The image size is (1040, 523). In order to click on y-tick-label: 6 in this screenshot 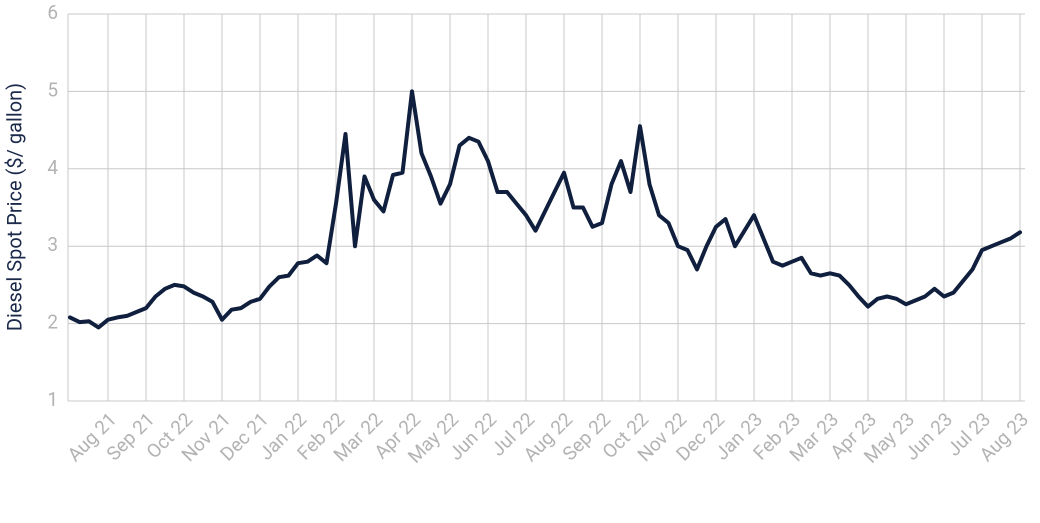, I will do `click(52, 12)`.